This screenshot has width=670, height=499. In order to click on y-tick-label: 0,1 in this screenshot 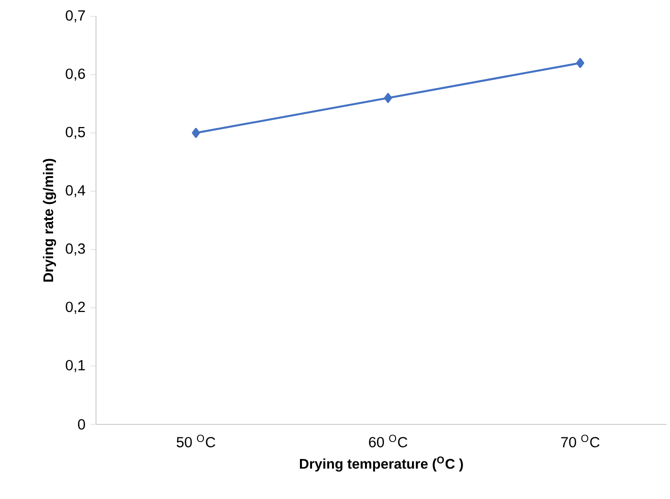, I will do `click(75, 366)`.